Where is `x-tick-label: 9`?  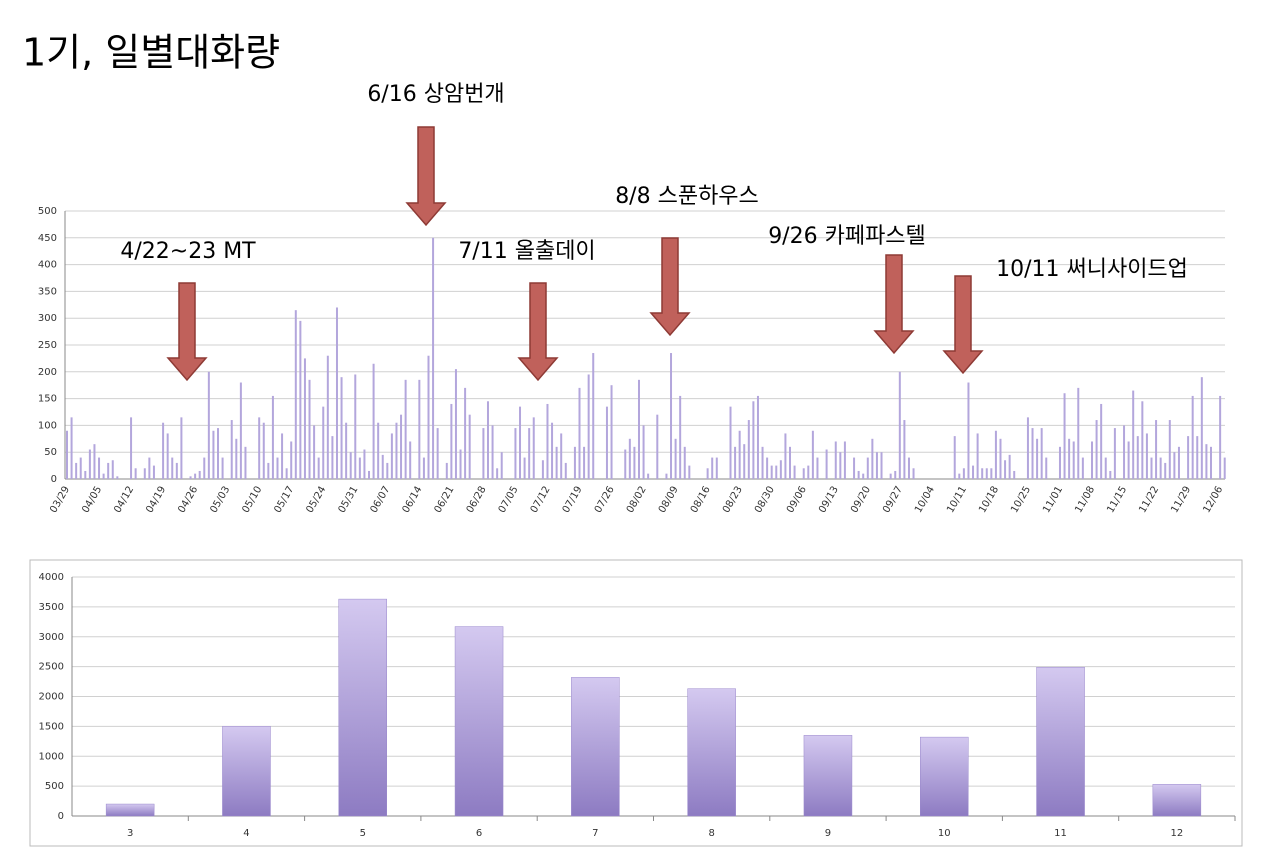
x-tick-label: 9 is located at coordinates (828, 833).